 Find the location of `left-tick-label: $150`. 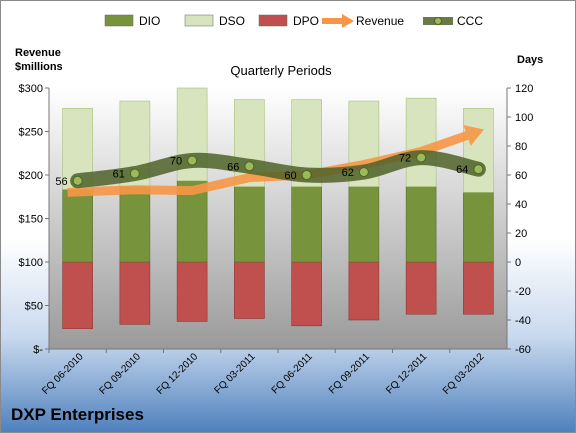

left-tick-label: $150 is located at coordinates (31, 220).